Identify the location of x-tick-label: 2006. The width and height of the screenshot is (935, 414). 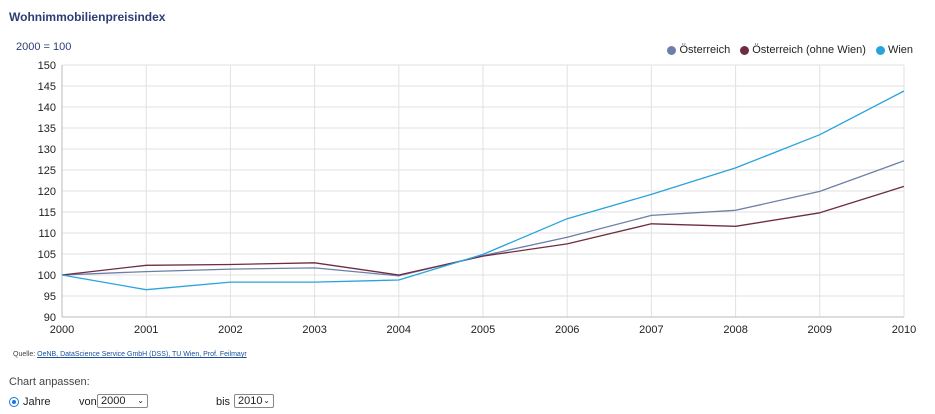
(567, 330).